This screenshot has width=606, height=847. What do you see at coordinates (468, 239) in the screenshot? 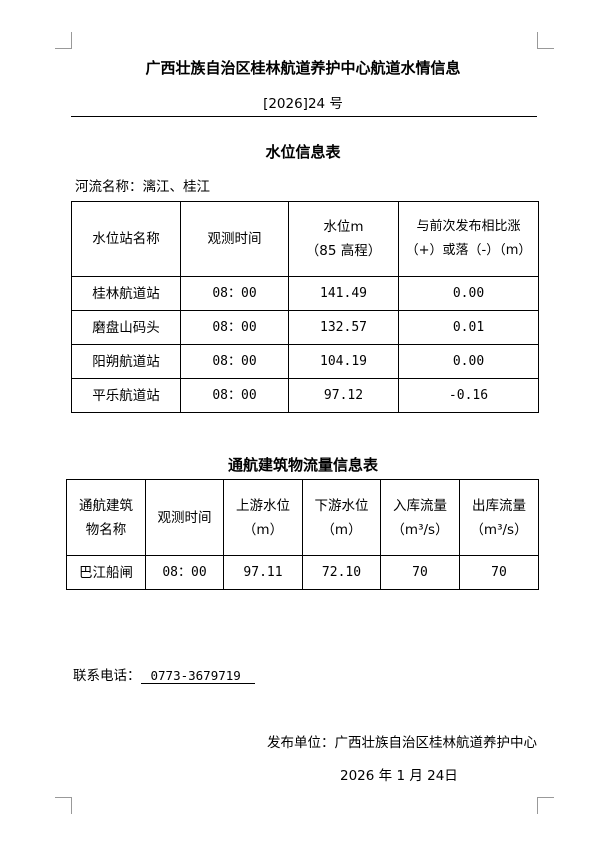
I see `header-cell: 与前次发布相比涨 （+）或落（-）（m）` at bounding box center [468, 239].